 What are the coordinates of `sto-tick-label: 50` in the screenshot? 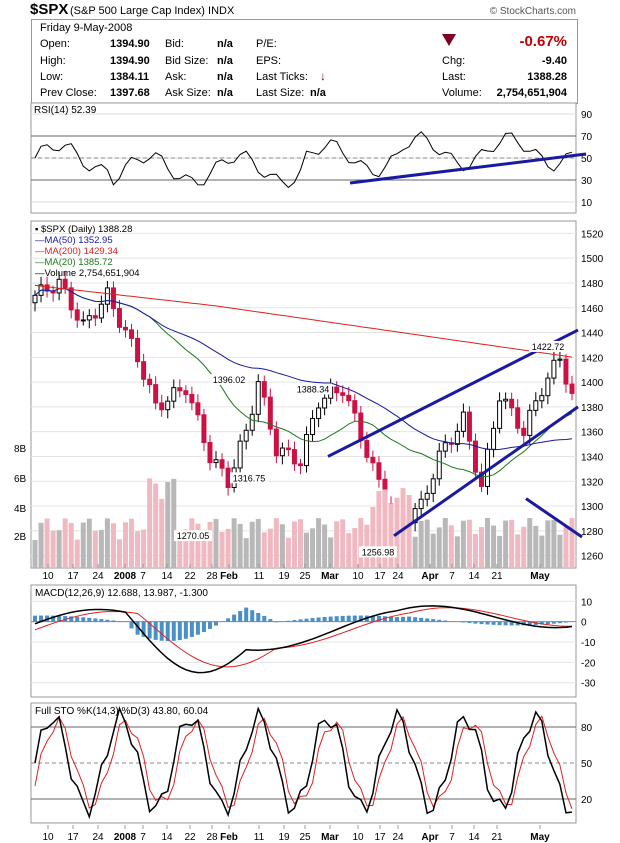 It's located at (587, 764).